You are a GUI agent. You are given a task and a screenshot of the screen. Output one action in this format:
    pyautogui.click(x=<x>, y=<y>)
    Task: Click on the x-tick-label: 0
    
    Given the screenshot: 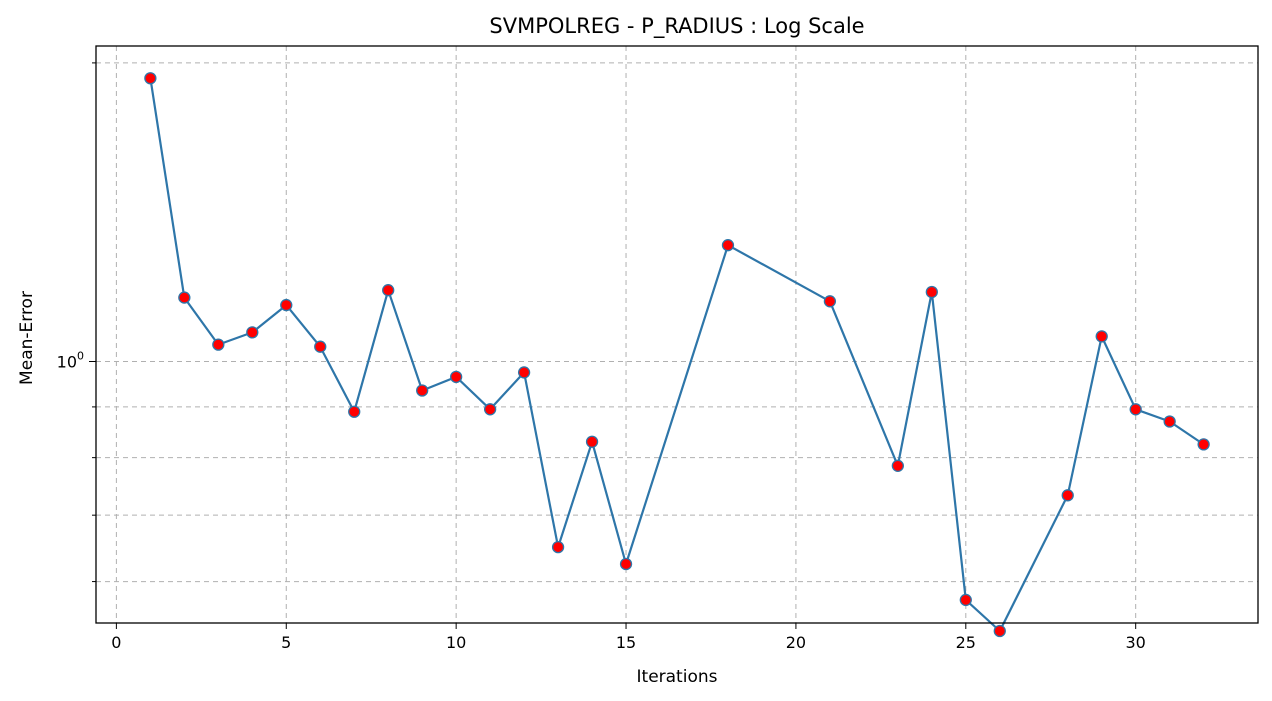 What is the action you would take?
    pyautogui.click(x=116, y=642)
    